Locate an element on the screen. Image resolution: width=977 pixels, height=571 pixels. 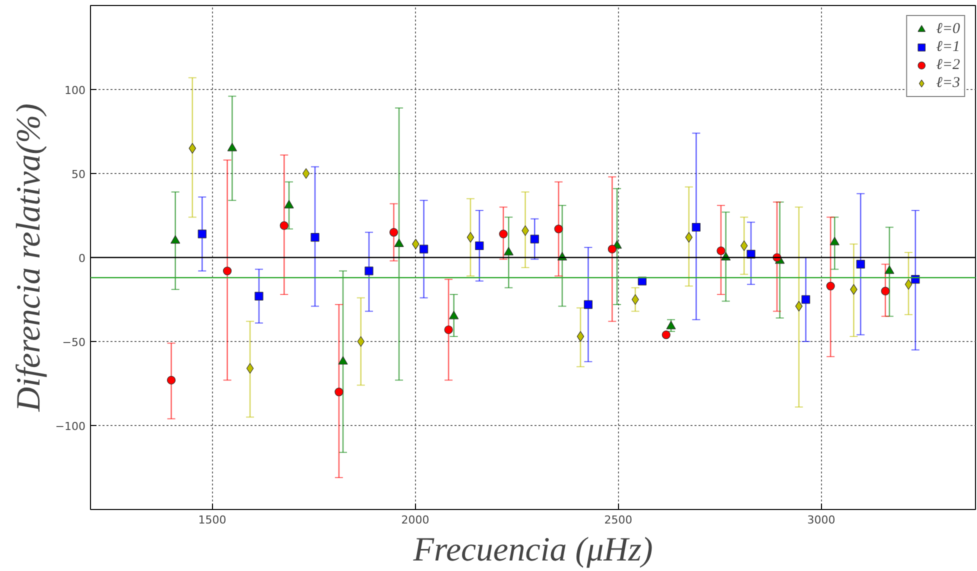
legend-label: ℓ=1 is located at coordinates (948, 47).